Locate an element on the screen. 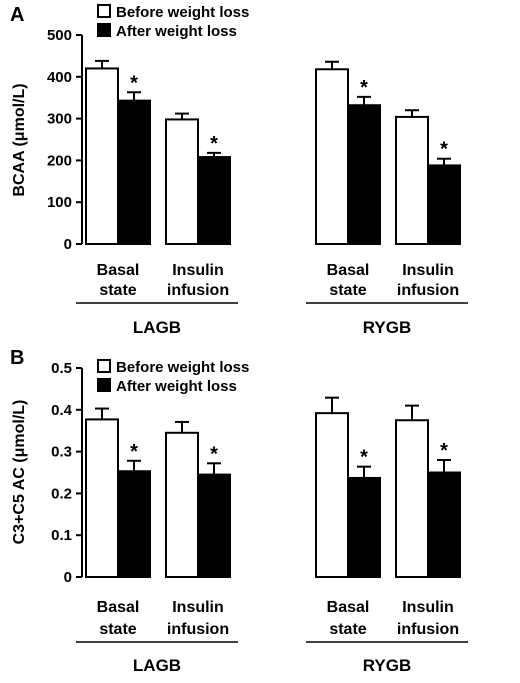  y-tick-label: 200 is located at coordinates (59, 160).